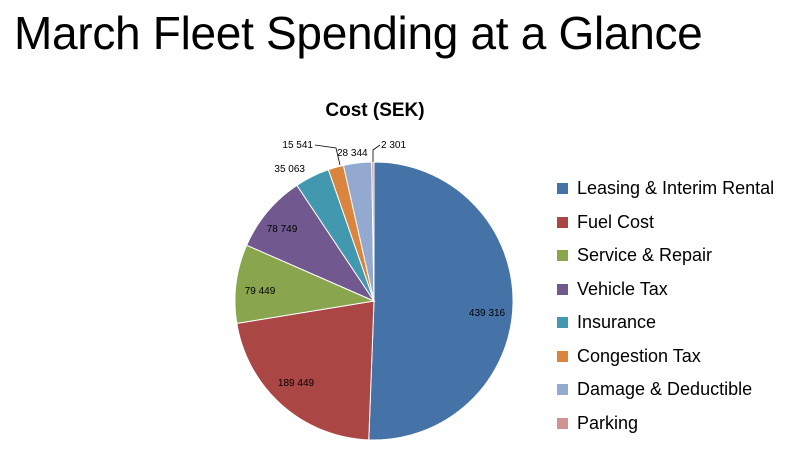 The image size is (803, 454). What do you see at coordinates (665, 424) in the screenshot?
I see `legend-item: Parking` at bounding box center [665, 424].